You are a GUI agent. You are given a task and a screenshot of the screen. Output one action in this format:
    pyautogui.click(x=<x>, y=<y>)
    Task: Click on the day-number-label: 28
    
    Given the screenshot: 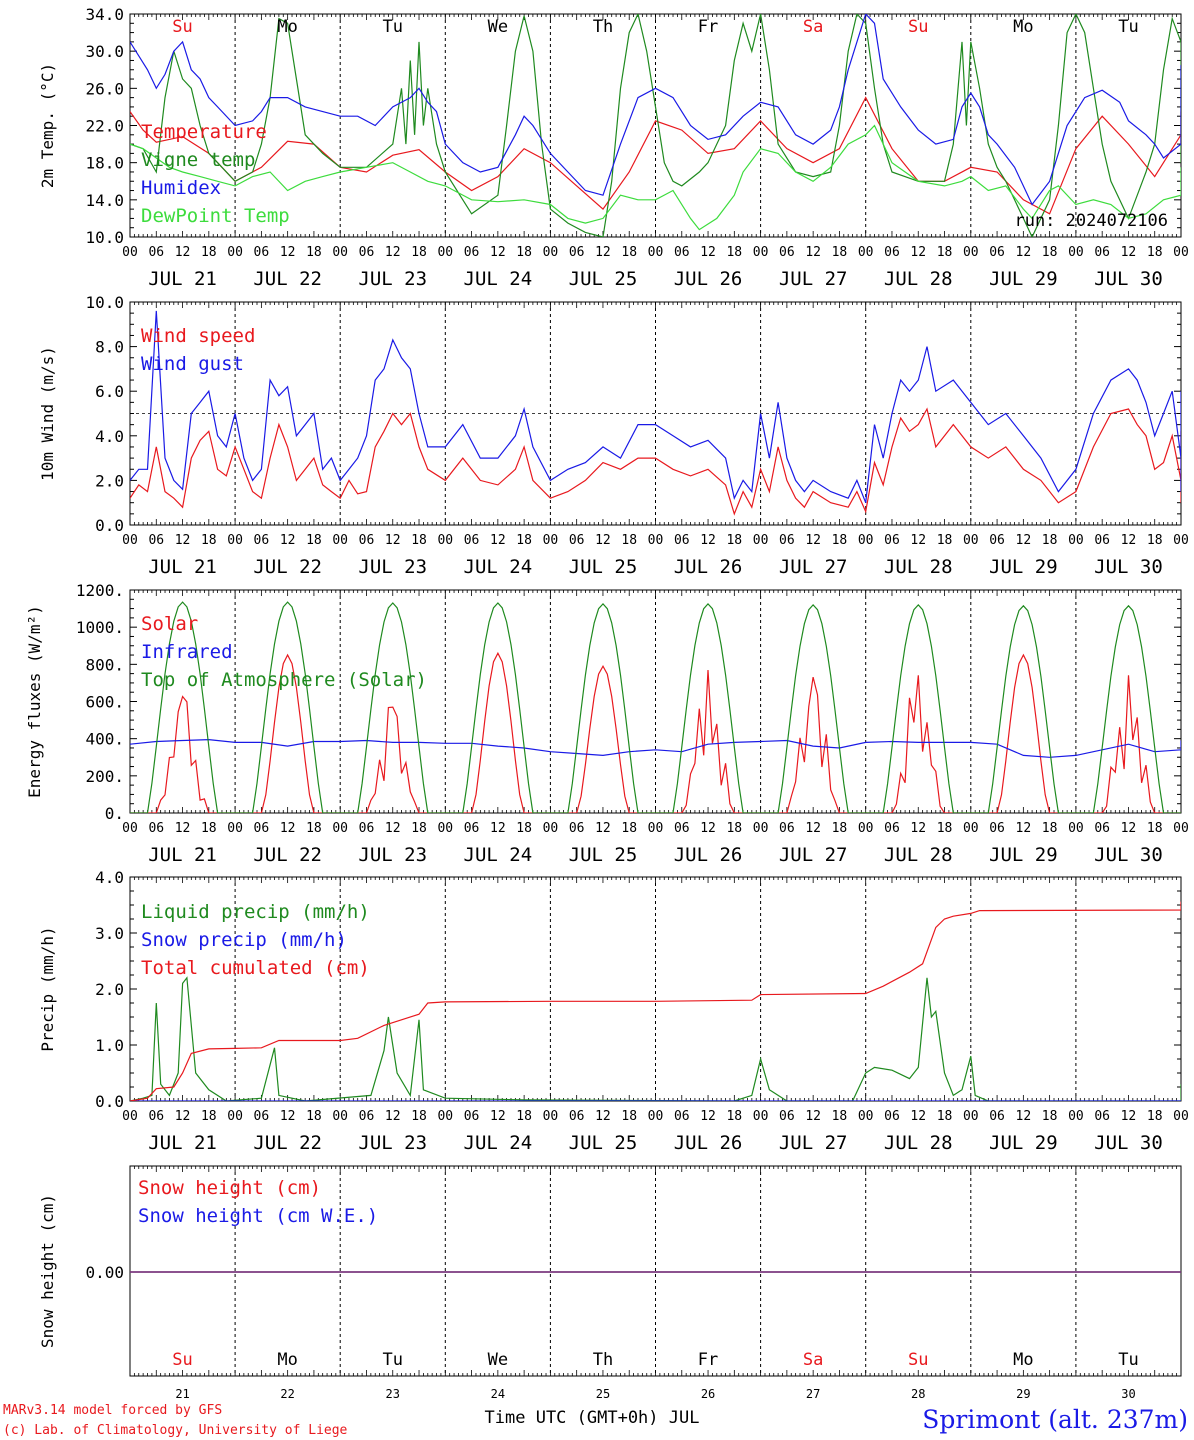 What is the action you would take?
    pyautogui.click(x=918, y=1394)
    